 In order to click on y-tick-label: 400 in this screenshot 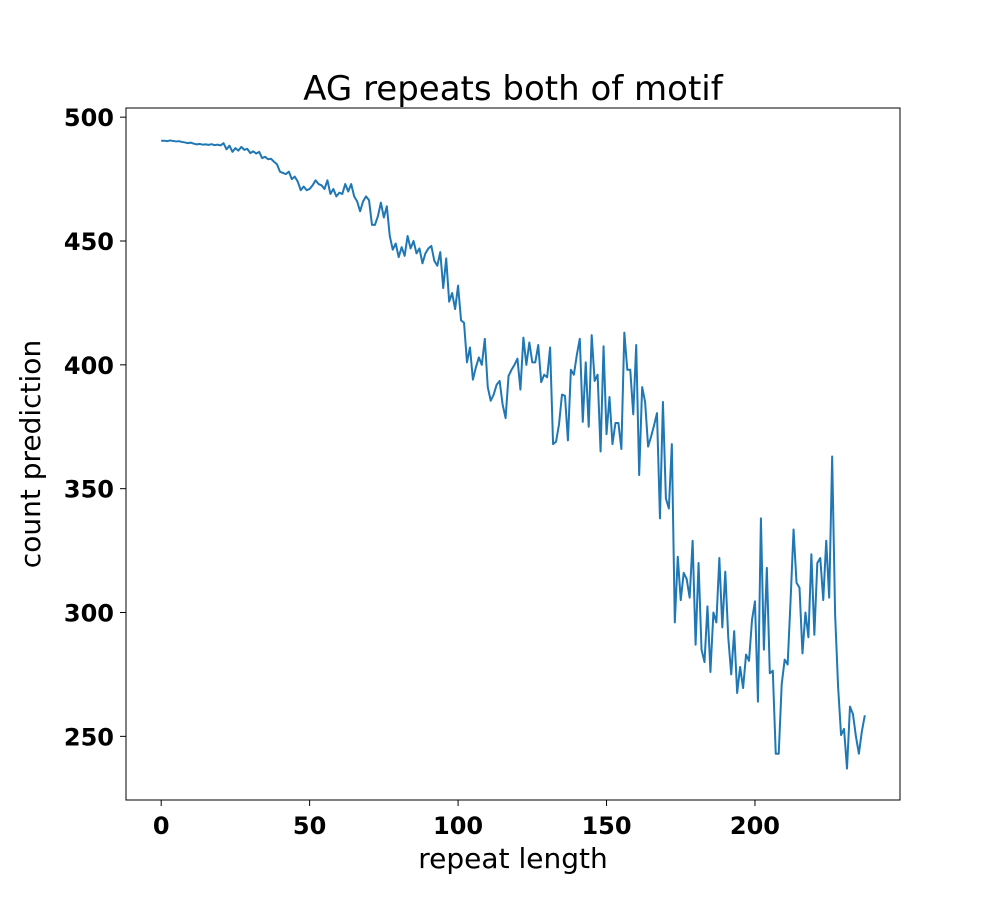, I will do `click(89, 366)`.